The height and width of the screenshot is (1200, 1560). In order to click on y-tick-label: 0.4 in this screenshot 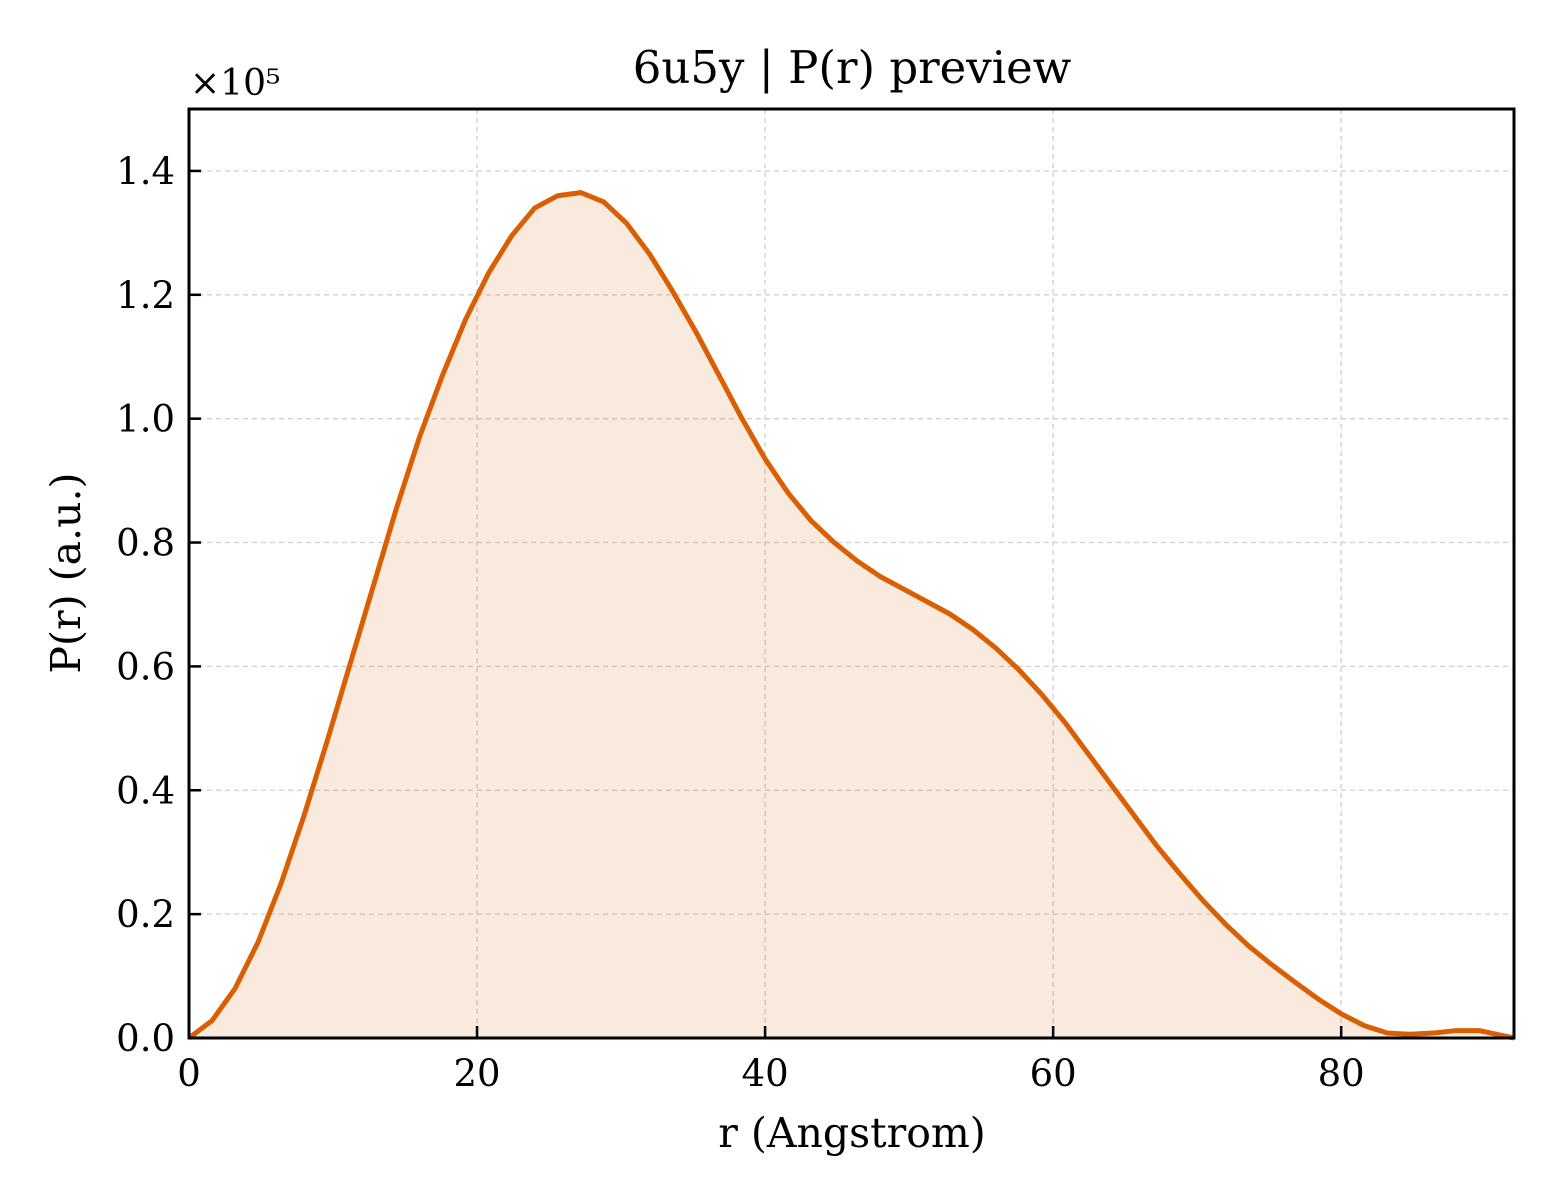, I will do `click(145, 790)`.